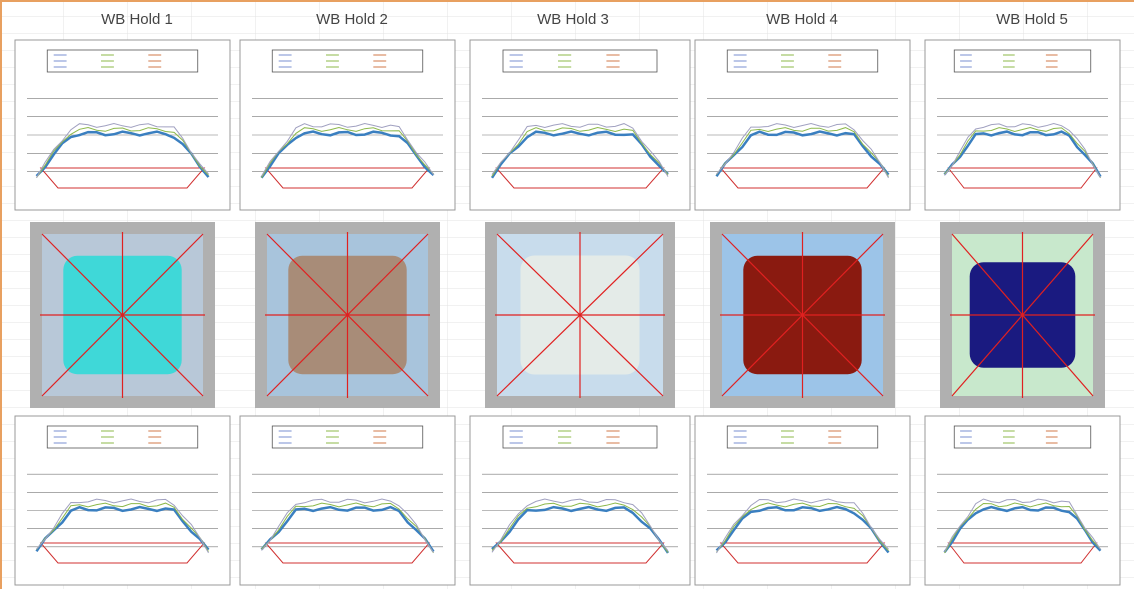 This screenshot has height=589, width=1134. Describe the element at coordinates (573, 19) in the screenshot. I see `column-header: WB Hold 3` at that location.